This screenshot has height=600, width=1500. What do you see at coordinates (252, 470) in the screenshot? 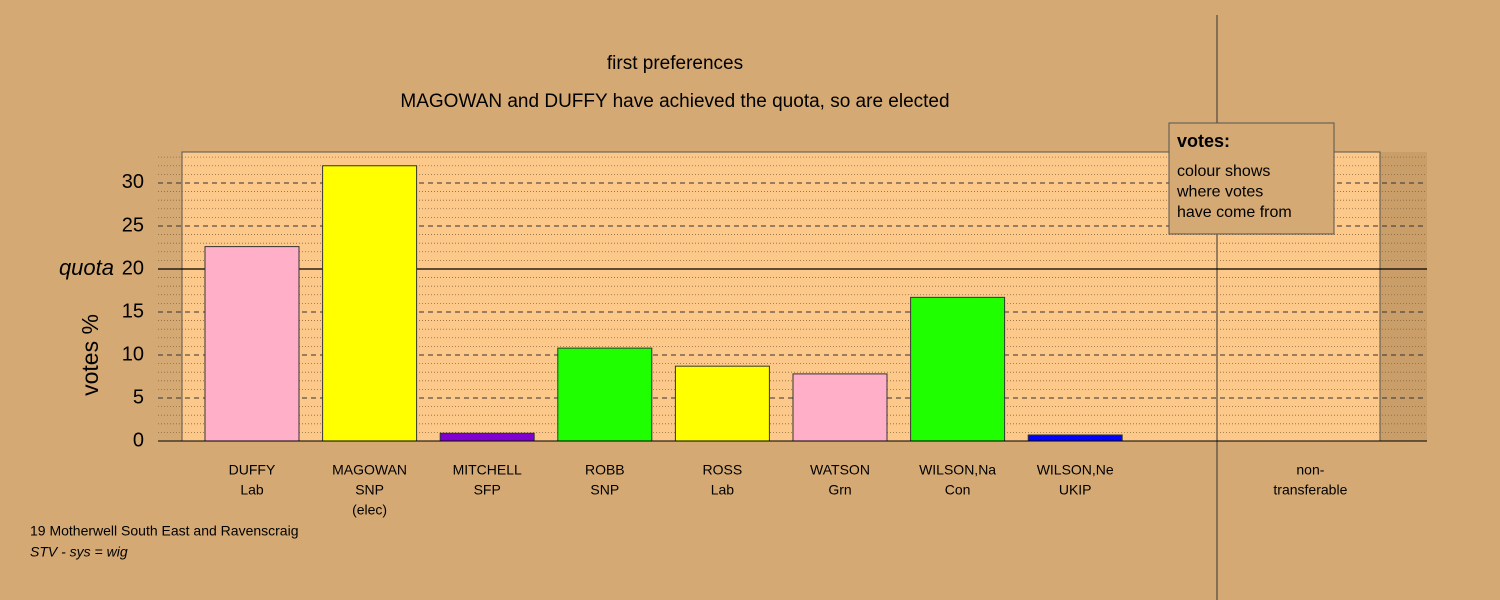
I see `x-tick-label: DUFFY` at bounding box center [252, 470].